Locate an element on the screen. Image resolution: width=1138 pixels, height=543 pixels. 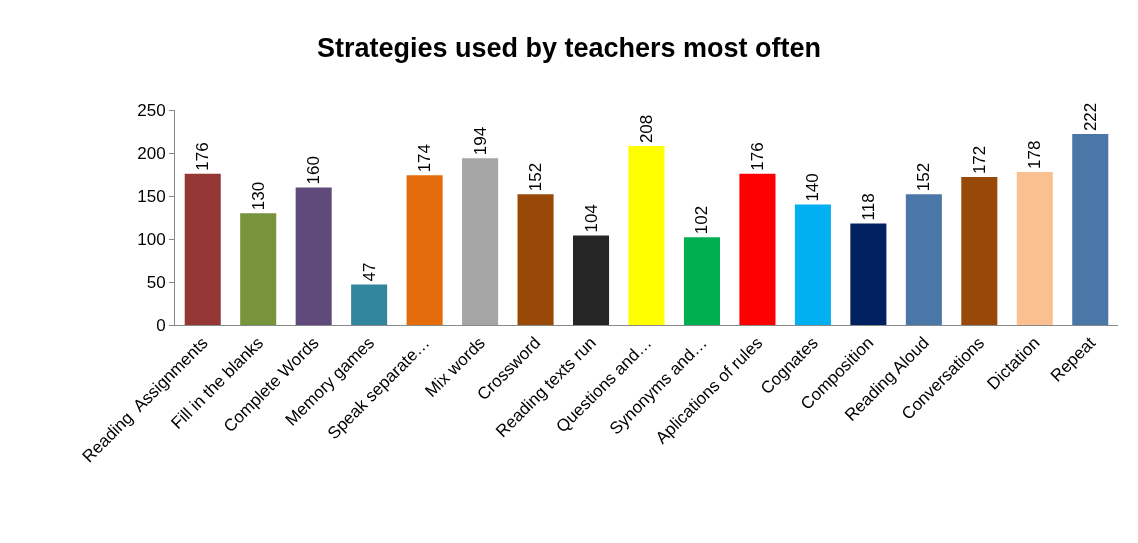
data-label: 172 is located at coordinates (979, 160).